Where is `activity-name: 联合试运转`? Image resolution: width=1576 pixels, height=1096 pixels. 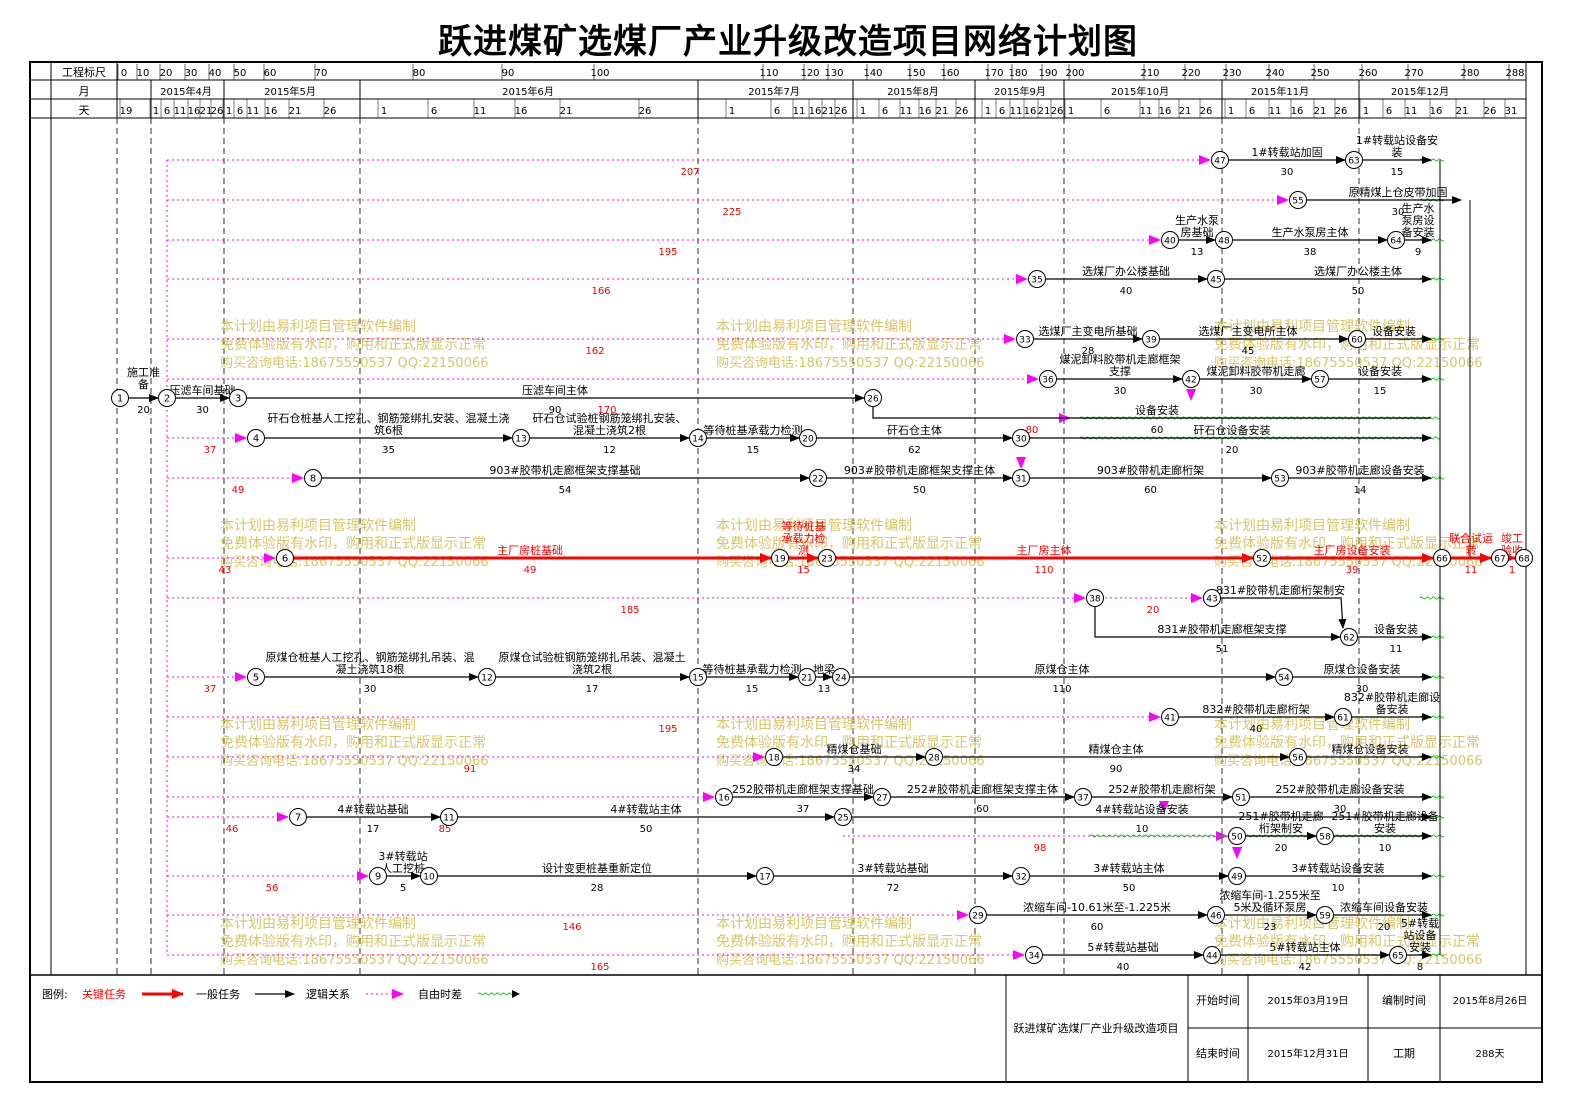 activity-name: 联合试运转 is located at coordinates (1471, 544).